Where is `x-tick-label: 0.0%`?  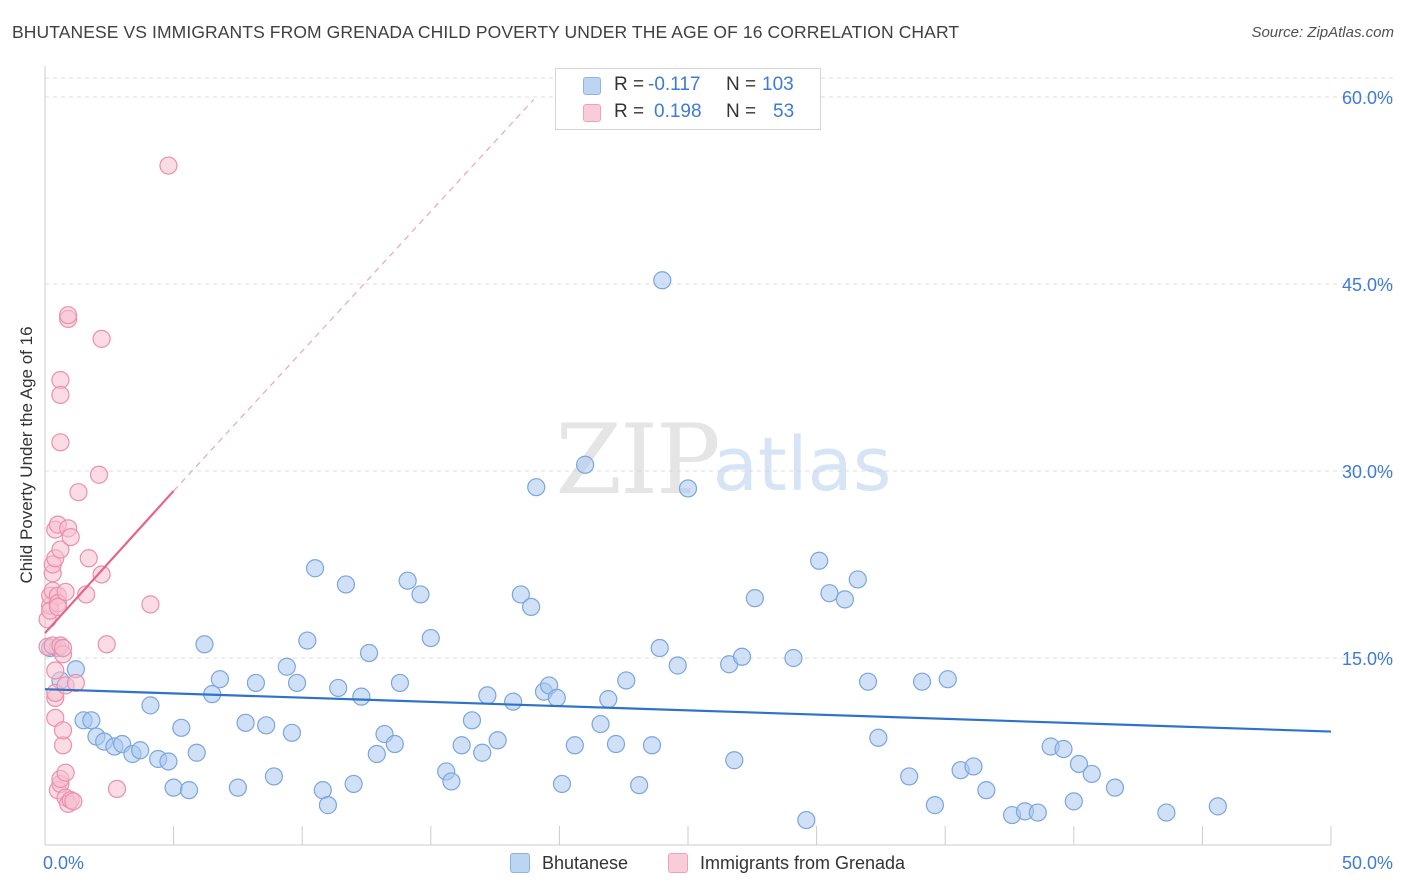
x-tick-label: 0.0% is located at coordinates (63, 863).